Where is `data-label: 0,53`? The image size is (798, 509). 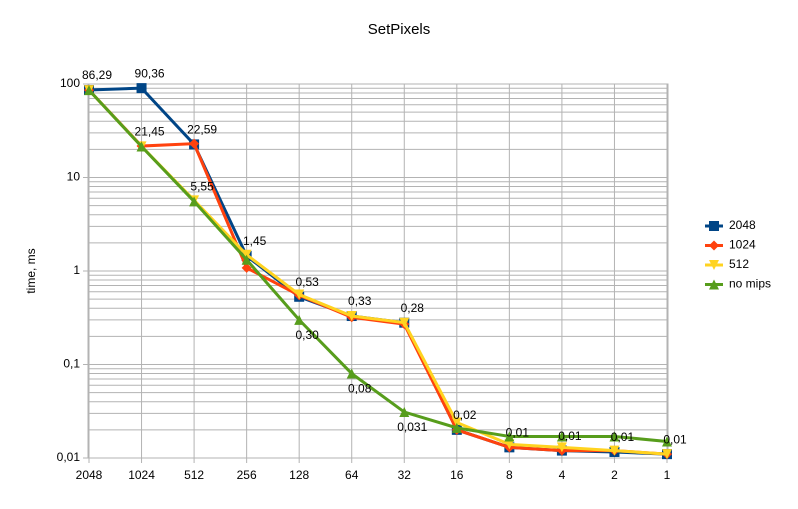
data-label: 0,53 is located at coordinates (308, 282).